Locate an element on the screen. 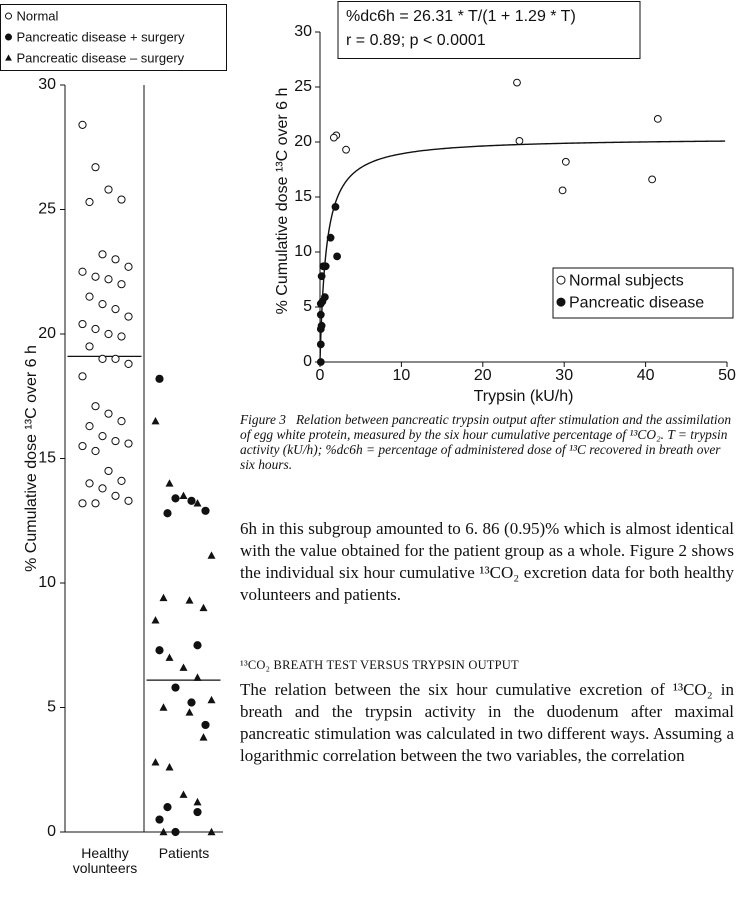  x-axis-label: Trypsin (kU/h) is located at coordinates (524, 396).